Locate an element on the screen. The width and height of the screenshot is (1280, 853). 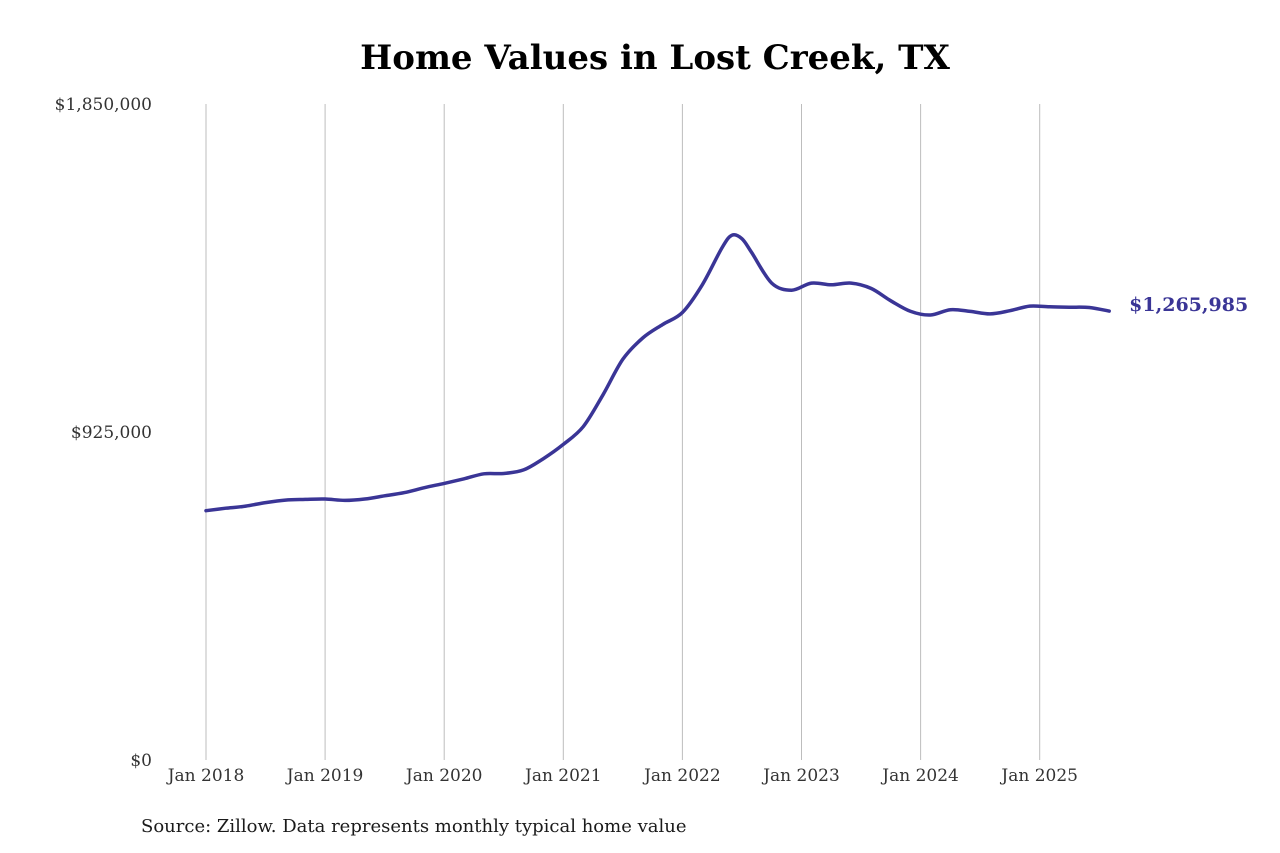
x-tick-label: Jan 2018 is located at coordinates (205, 776).